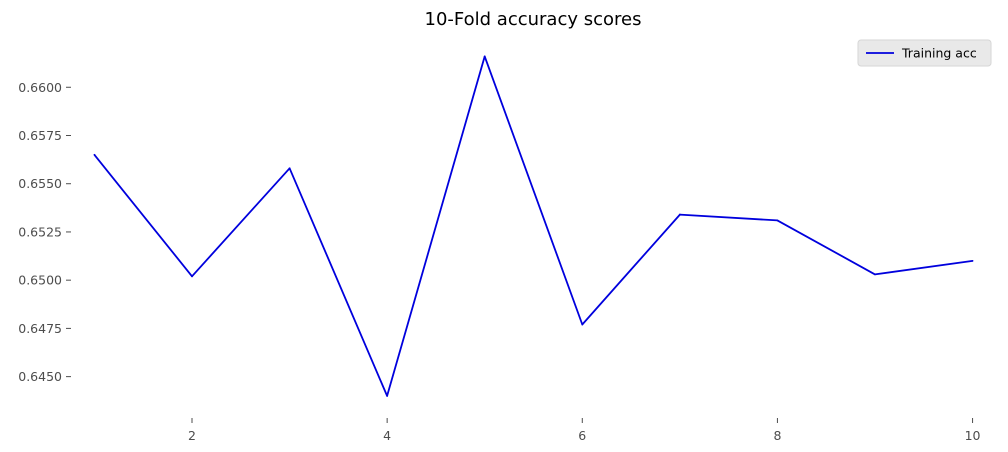 The height and width of the screenshot is (452, 1008). Describe the element at coordinates (777, 435) in the screenshot. I see `x-tick-label: 8` at that location.